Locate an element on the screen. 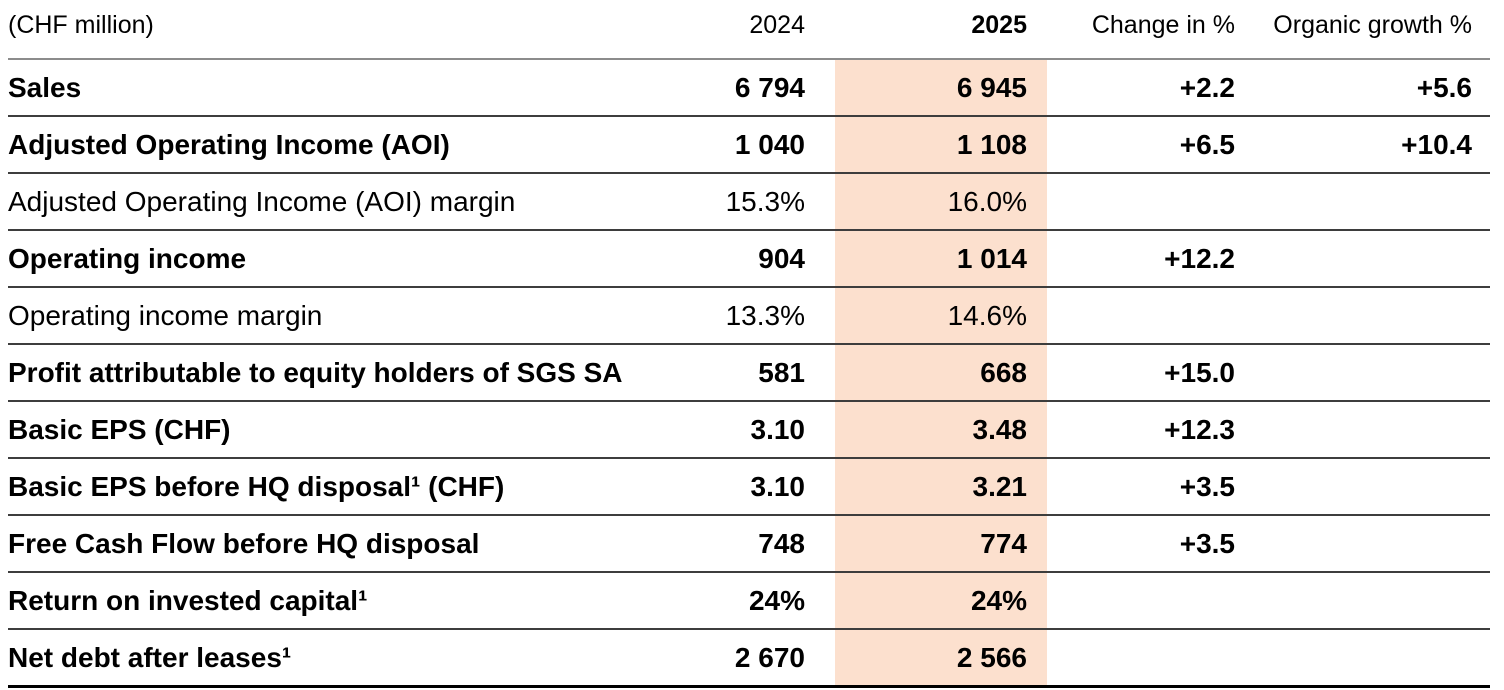 Image resolution: width=1504 pixels, height=690 pixels. column-header-change: Change in % is located at coordinates (1147, 30).